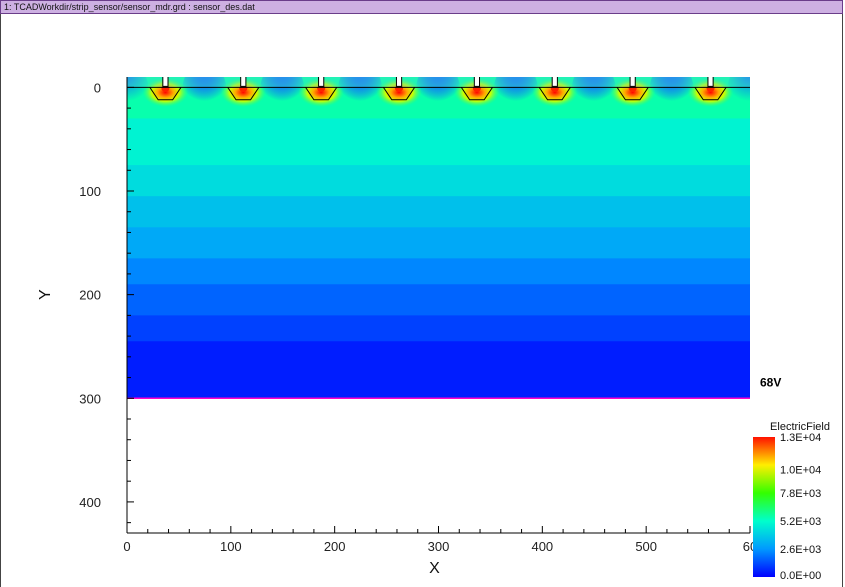 Image resolution: width=845 pixels, height=587 pixels. What do you see at coordinates (126, 546) in the screenshot?
I see `x-tick-label: 0` at bounding box center [126, 546].